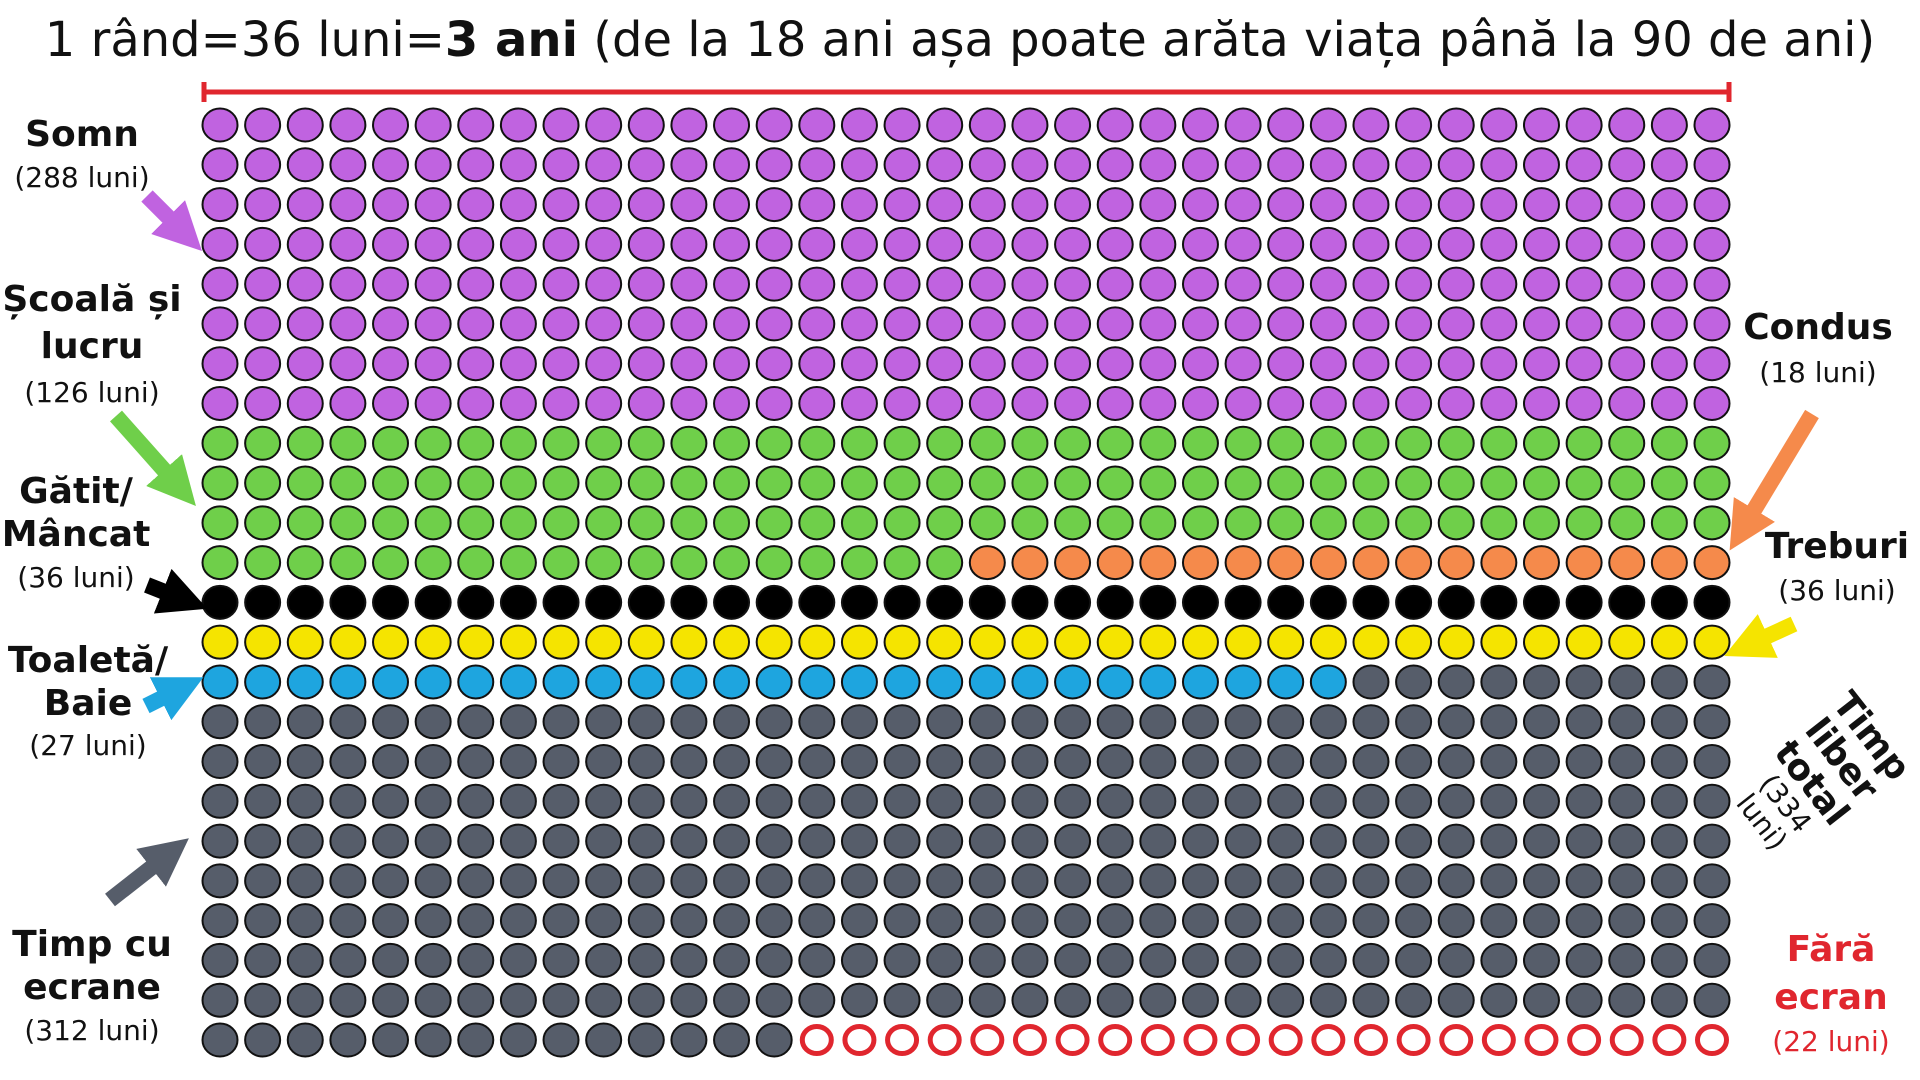 The width and height of the screenshot is (1920, 1080). Describe the element at coordinates (1837, 590) in the screenshot. I see `label-treburi-count: (36 luni)` at that location.